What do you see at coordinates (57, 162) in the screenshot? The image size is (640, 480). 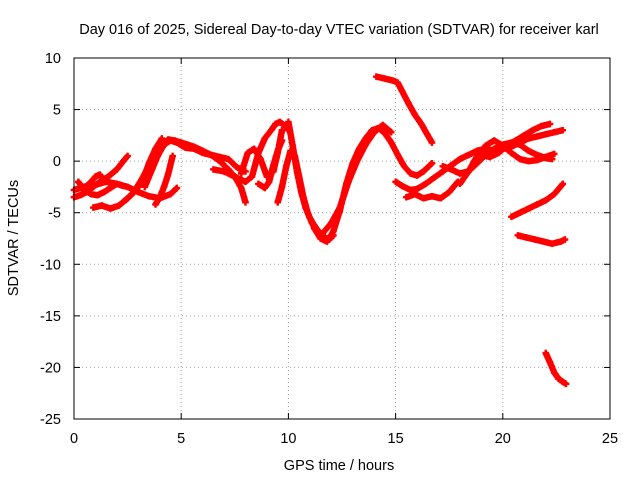 I see `y-tick-label: 0` at bounding box center [57, 162].